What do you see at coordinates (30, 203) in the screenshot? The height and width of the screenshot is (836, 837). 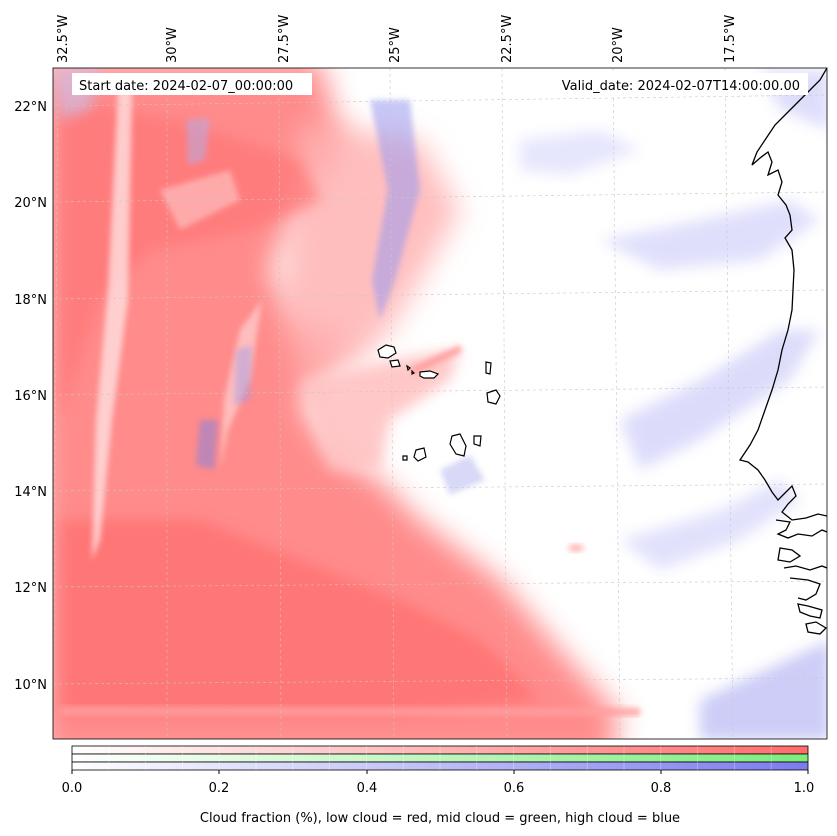 I see `lat-label: 20°N` at bounding box center [30, 203].